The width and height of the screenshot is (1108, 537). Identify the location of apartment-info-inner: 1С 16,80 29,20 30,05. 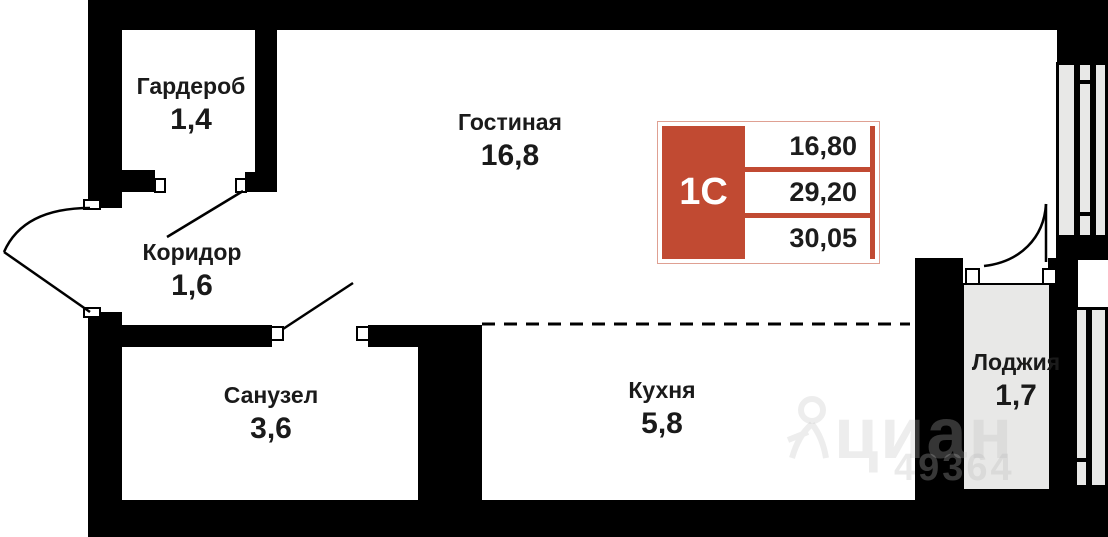
(768, 192).